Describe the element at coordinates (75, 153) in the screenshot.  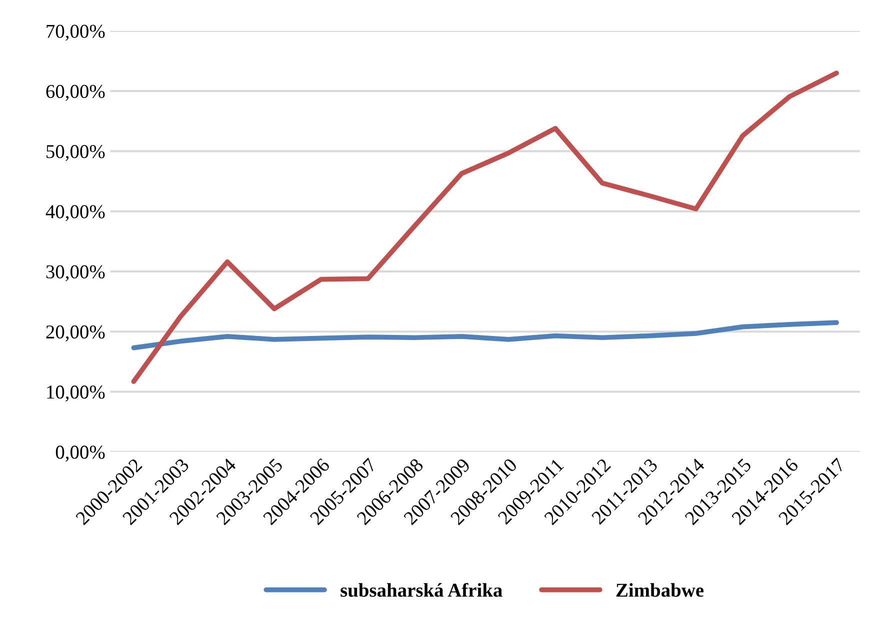
I see `y-tick-label: 50,00%` at that location.